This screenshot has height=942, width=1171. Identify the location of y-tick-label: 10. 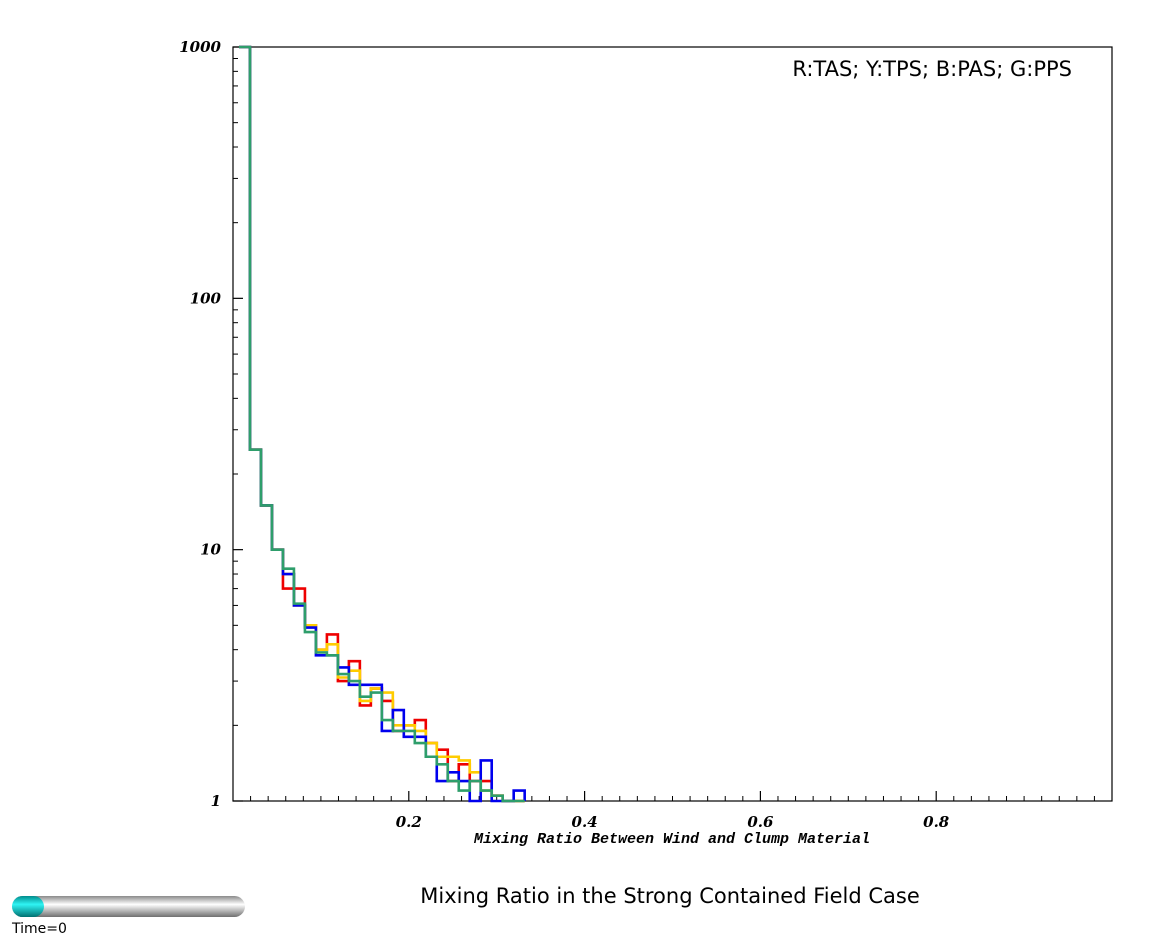
(210, 550).